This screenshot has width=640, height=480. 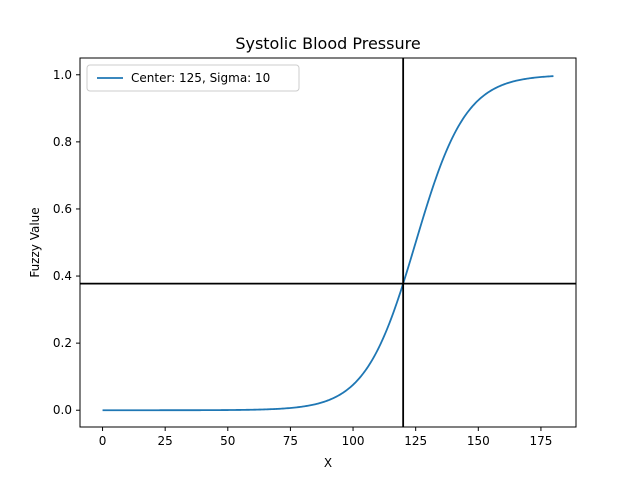 I want to click on y-tick-label: 0.4, so click(x=62, y=276).